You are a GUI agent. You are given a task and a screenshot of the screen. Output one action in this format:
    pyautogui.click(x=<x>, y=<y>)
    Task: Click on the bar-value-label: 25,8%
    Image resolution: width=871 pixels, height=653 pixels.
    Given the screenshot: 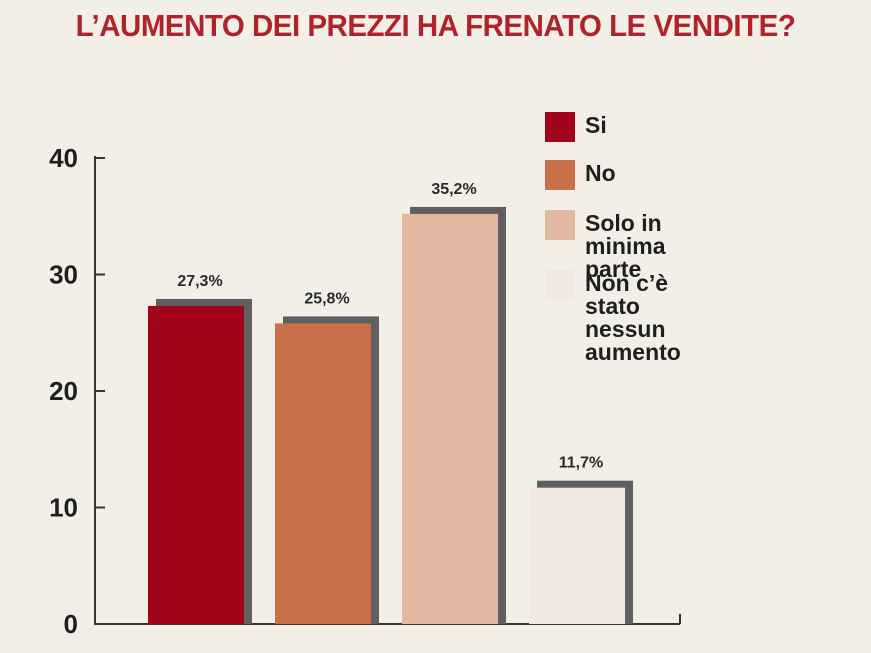 What is the action you would take?
    pyautogui.click(x=326, y=298)
    